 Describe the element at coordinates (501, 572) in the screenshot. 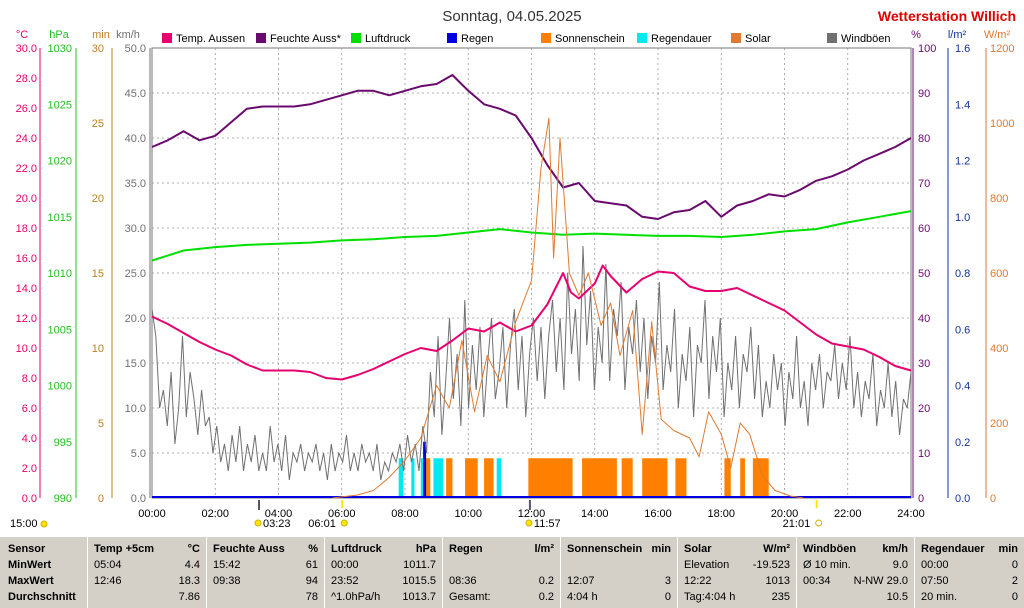

I see `stats-section: Regen l/m² 08:36 0.2 Gesamt: 0.2` at that location.